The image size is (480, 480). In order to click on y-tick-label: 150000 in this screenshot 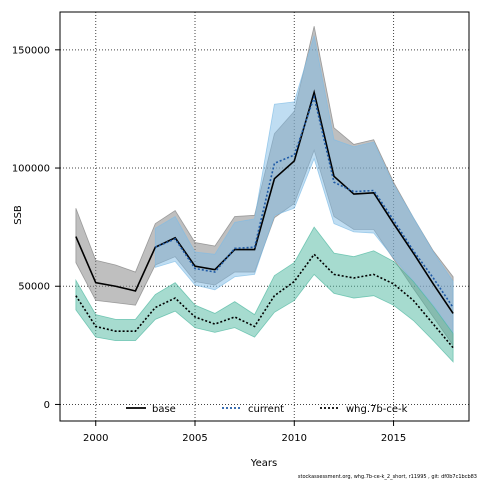, I will do `click(31, 50)`.